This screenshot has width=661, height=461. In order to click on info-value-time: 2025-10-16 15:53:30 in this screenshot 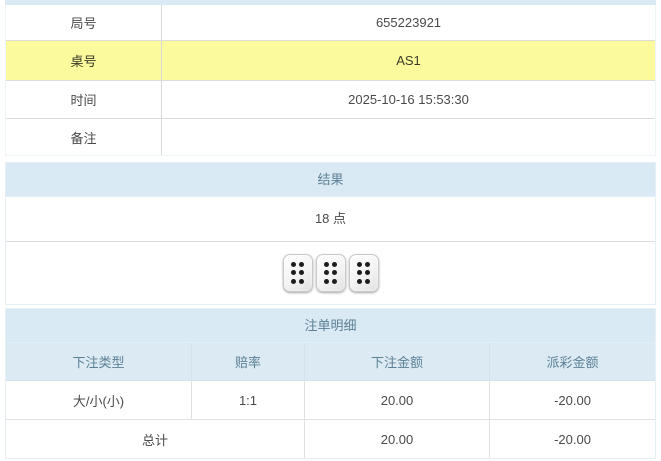, I will do `click(408, 99)`.